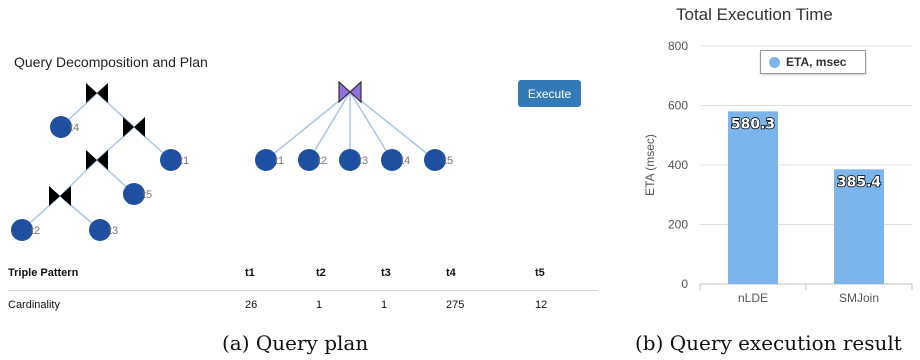  Describe the element at coordinates (303, 290) in the screenshot. I see `table-divider` at that location.